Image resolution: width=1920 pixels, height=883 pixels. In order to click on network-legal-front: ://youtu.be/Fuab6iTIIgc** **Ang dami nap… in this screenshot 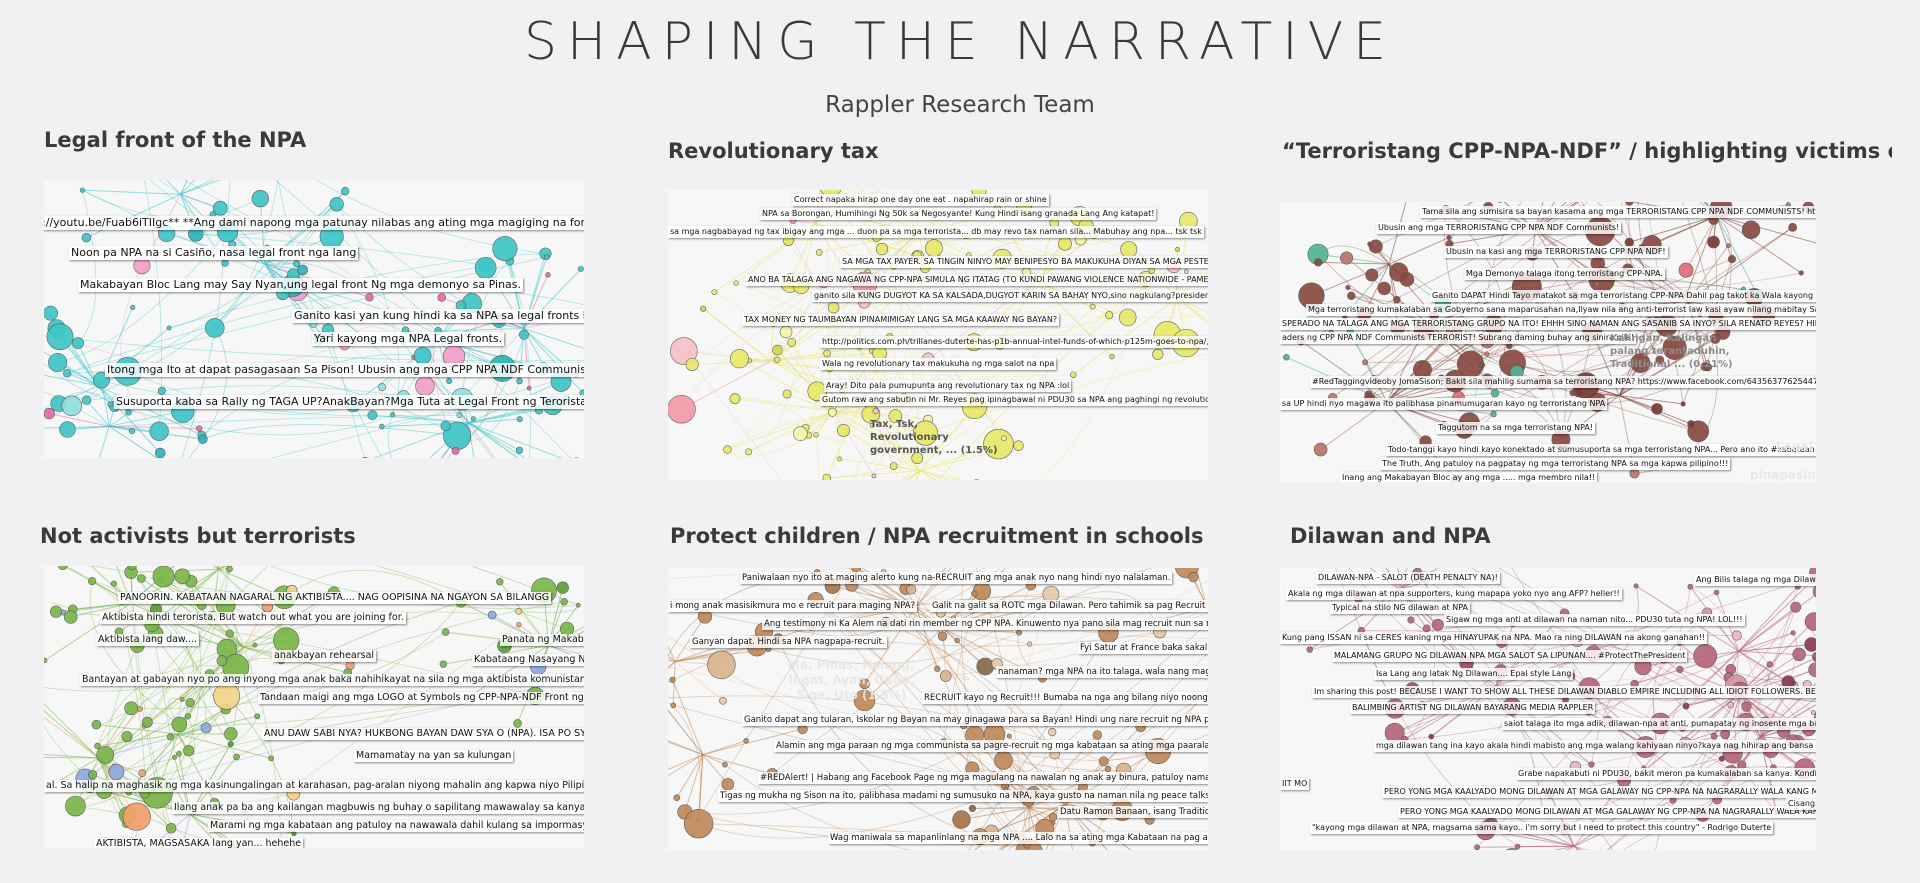, I will do `click(314, 319)`.